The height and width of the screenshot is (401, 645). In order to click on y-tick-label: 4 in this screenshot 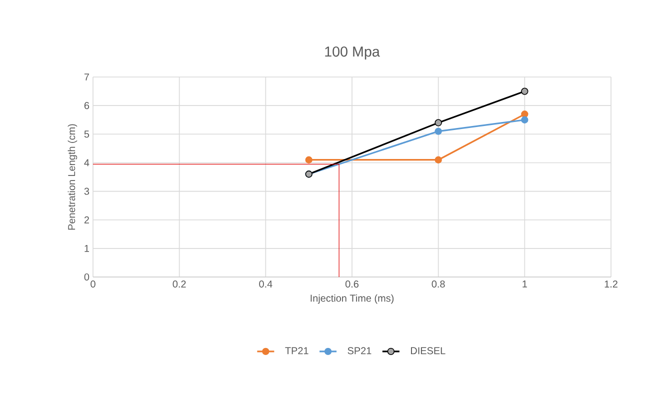, I will do `click(87, 162)`.